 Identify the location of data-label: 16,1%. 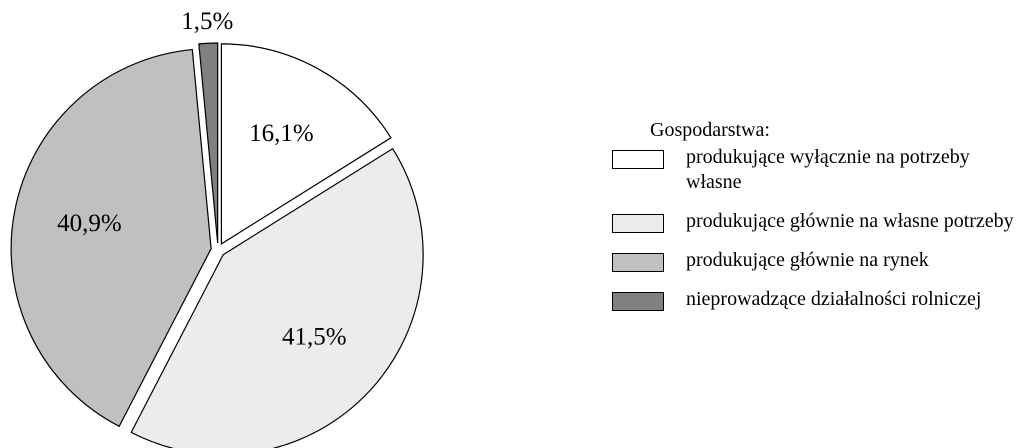
(281, 133).